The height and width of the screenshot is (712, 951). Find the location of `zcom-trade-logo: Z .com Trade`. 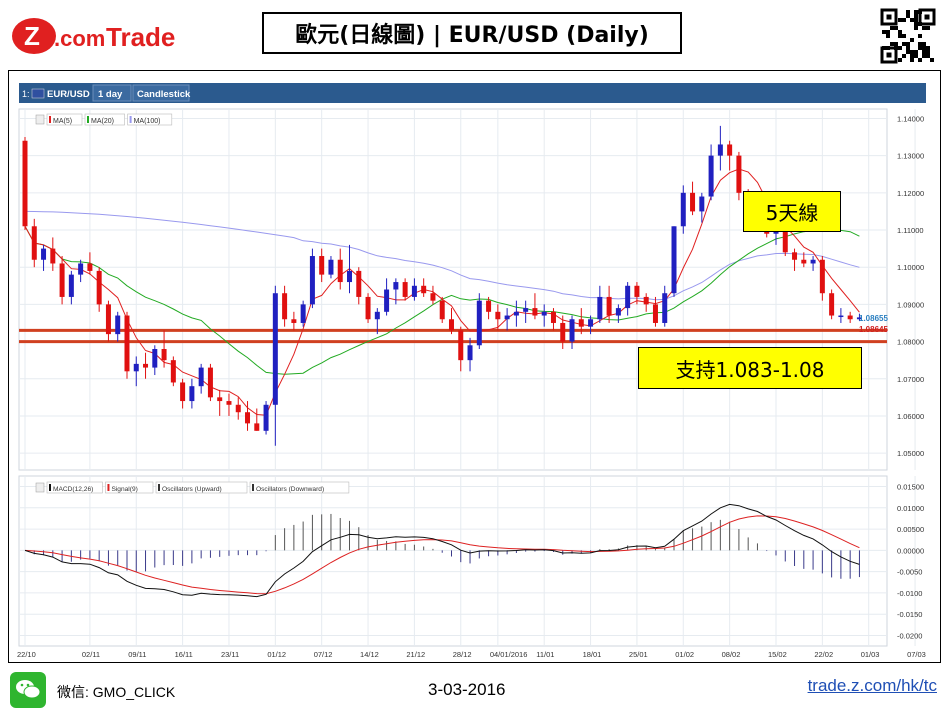

zcom-trade-logo: Z .com Trade is located at coordinates (93, 36).